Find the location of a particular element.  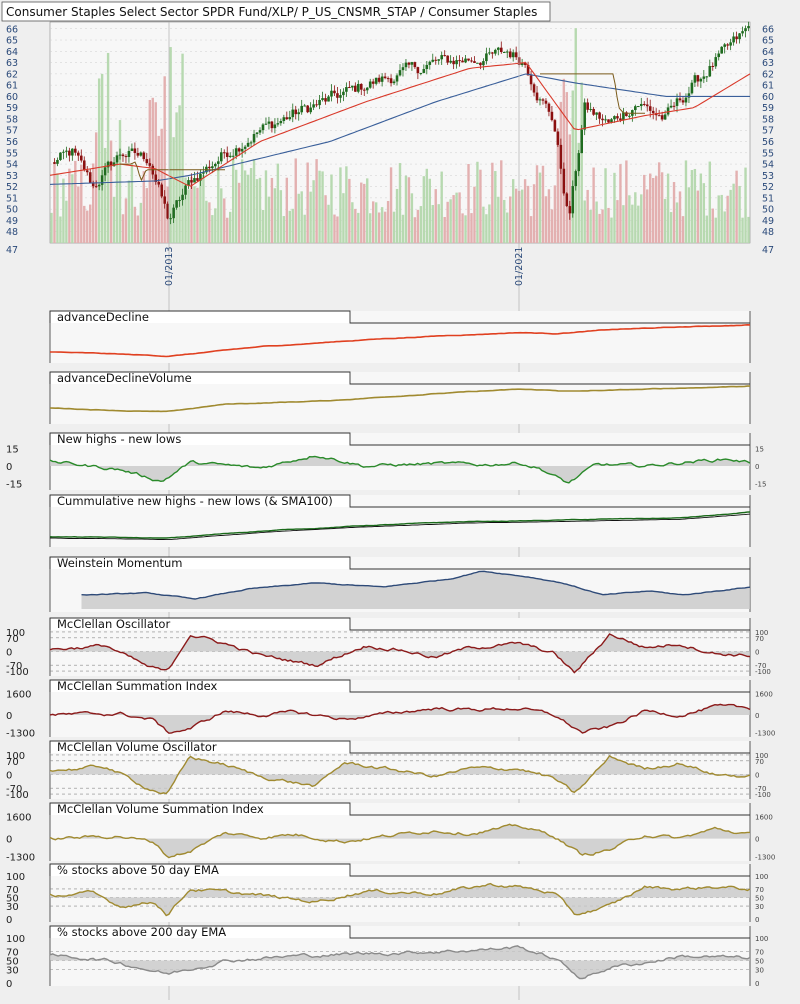

price-tick-label-left: 64 is located at coordinates (12, 52).